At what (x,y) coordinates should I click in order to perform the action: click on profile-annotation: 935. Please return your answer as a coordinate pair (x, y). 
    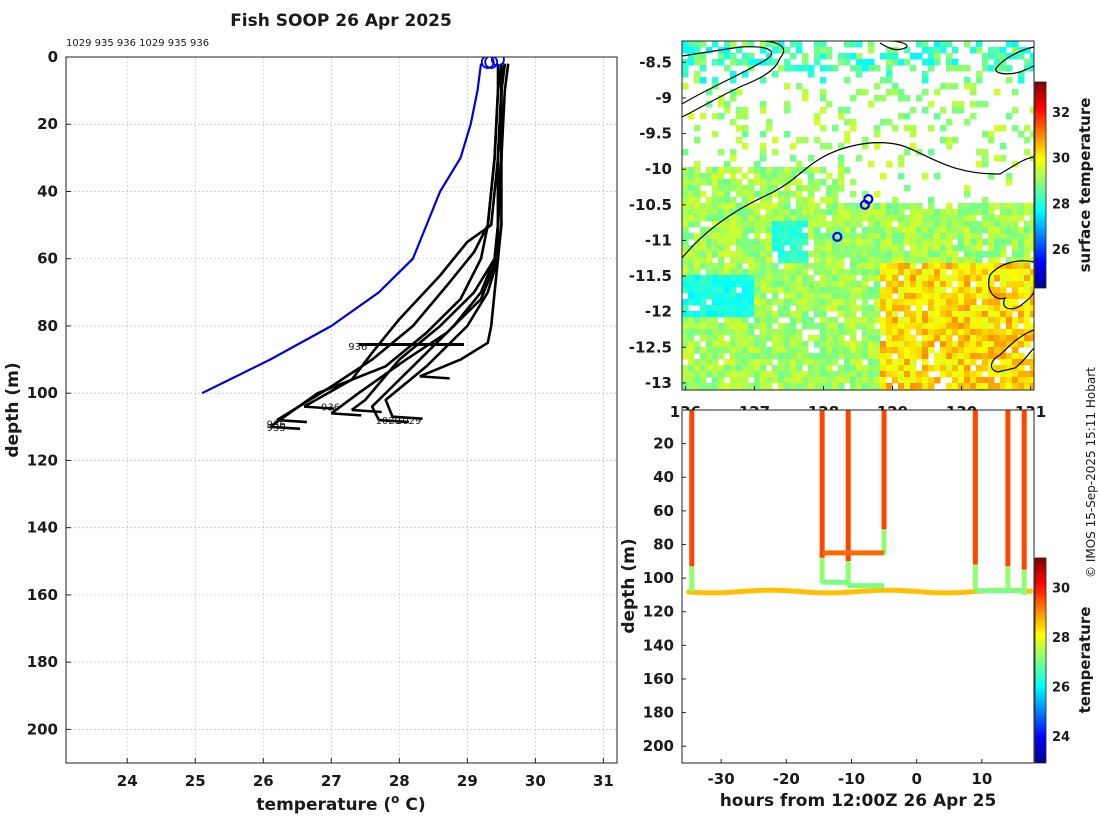
    Looking at the image, I should click on (276, 428).